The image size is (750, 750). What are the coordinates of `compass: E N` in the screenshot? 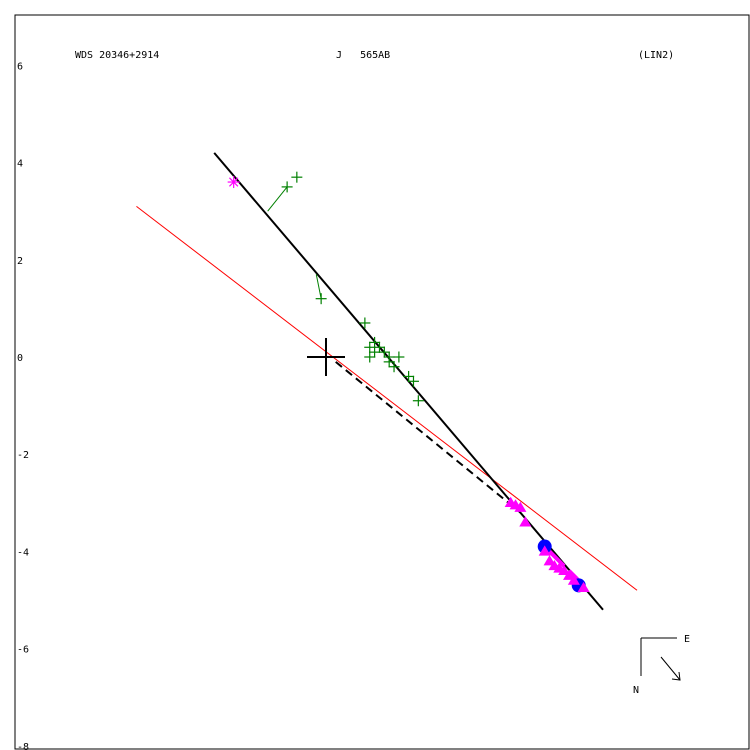 It's located at (661, 665).